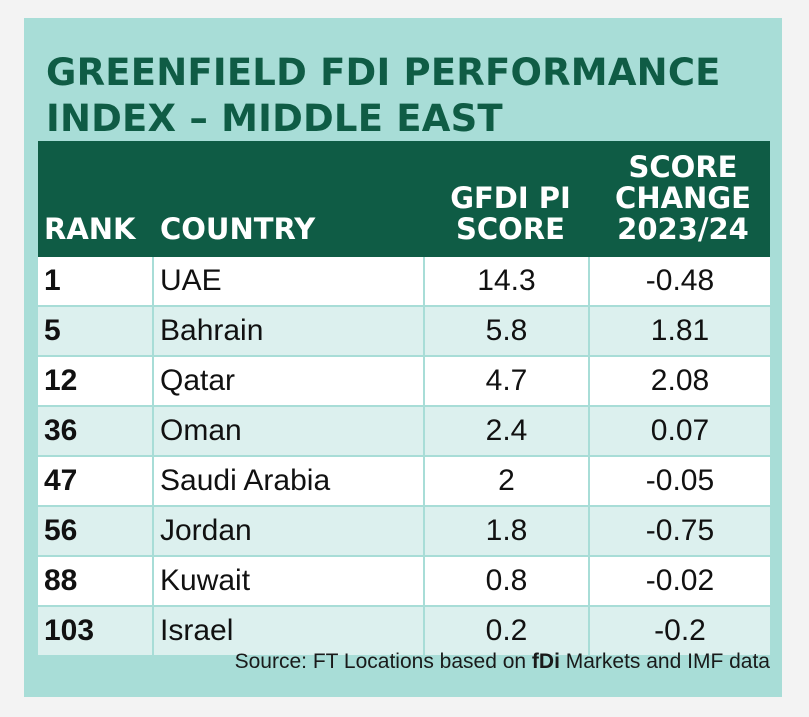 The height and width of the screenshot is (717, 809). Describe the element at coordinates (289, 331) in the screenshot. I see `country-cell: Bahrain` at that location.